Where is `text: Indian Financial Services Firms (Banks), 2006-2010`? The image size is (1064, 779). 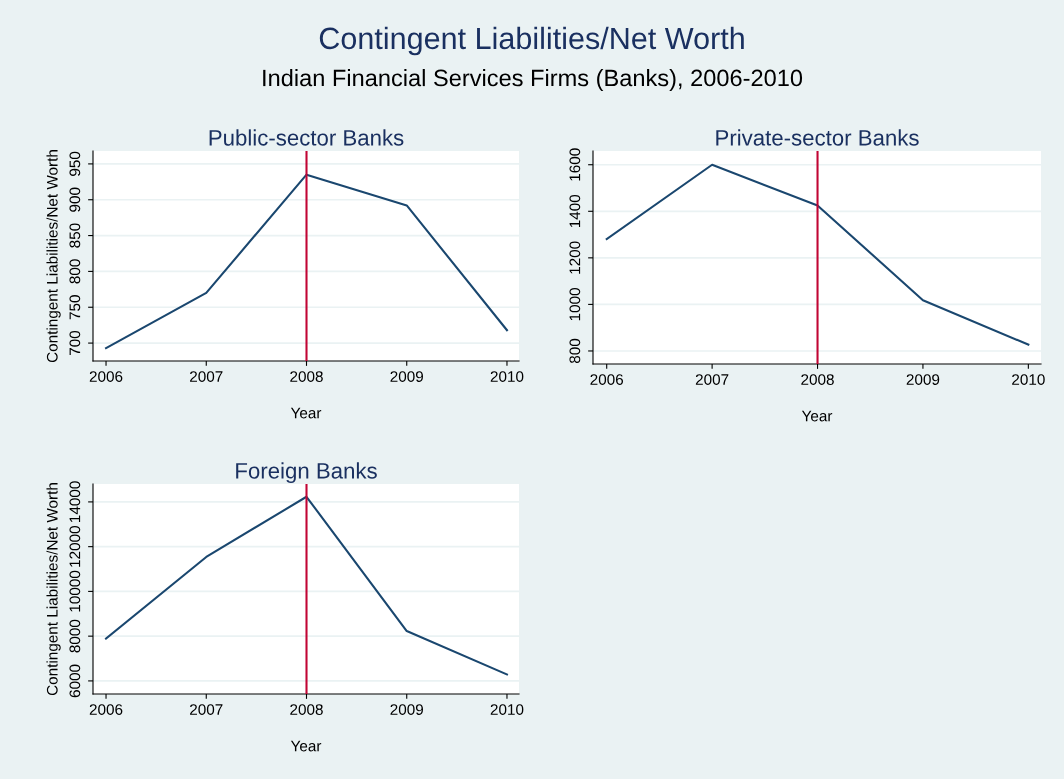 text: Indian Financial Services Firms (Banks), 2006-2010 is located at coordinates (533, 80).